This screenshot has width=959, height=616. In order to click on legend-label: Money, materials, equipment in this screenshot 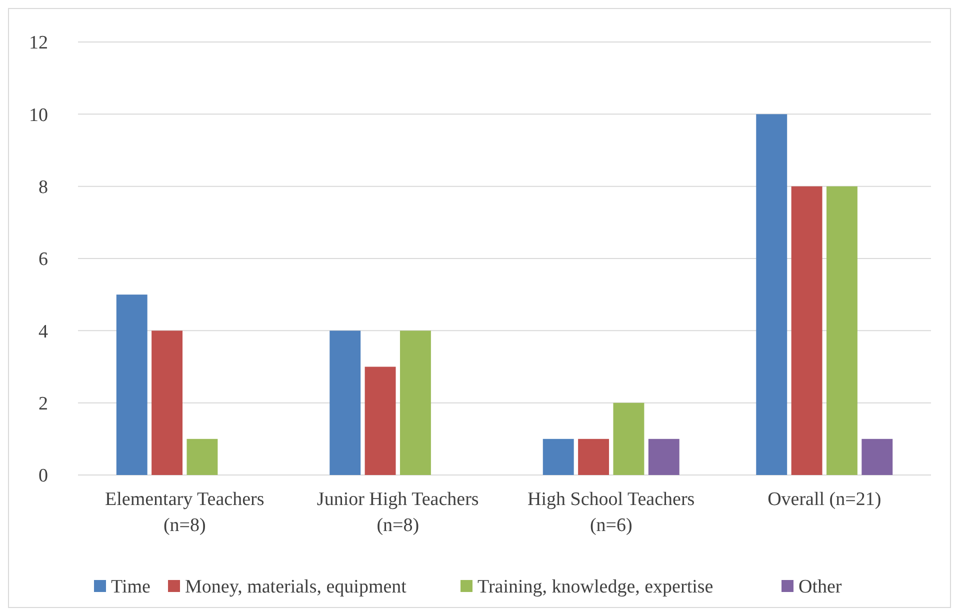, I will do `click(296, 587)`.